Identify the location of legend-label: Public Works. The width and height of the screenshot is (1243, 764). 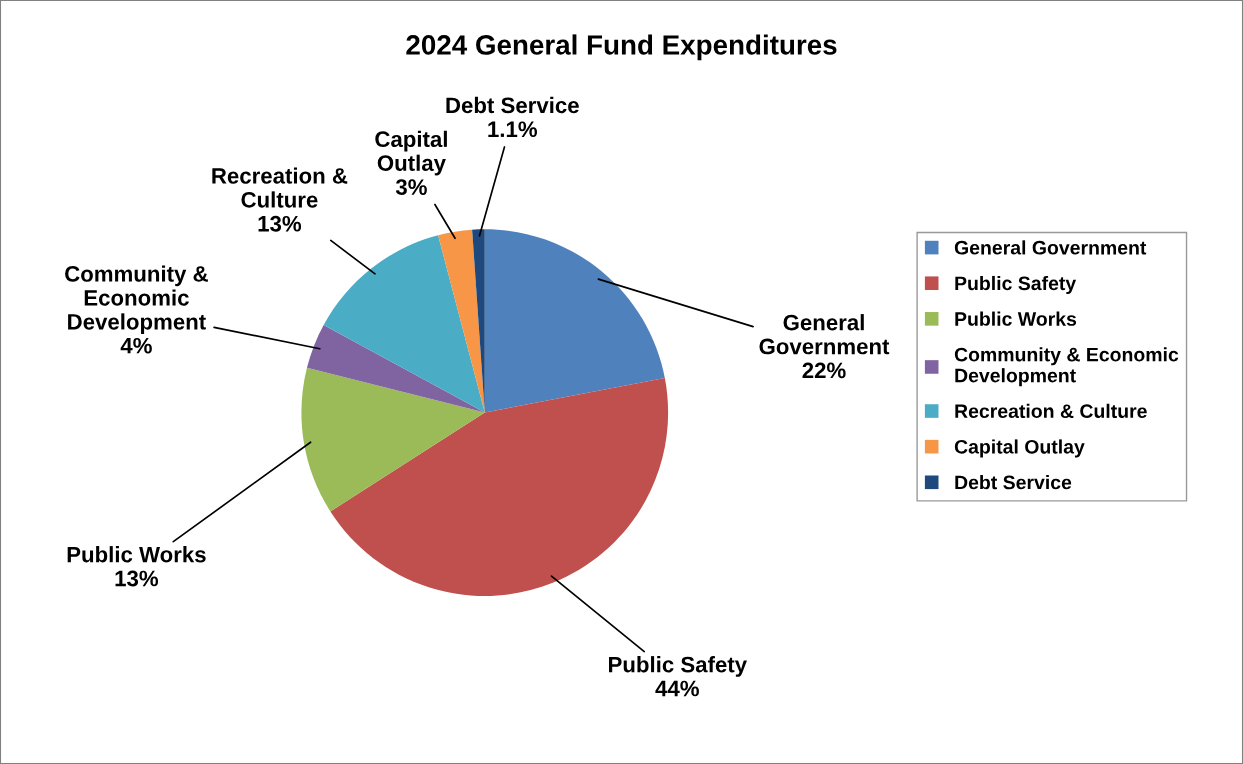
(1016, 318).